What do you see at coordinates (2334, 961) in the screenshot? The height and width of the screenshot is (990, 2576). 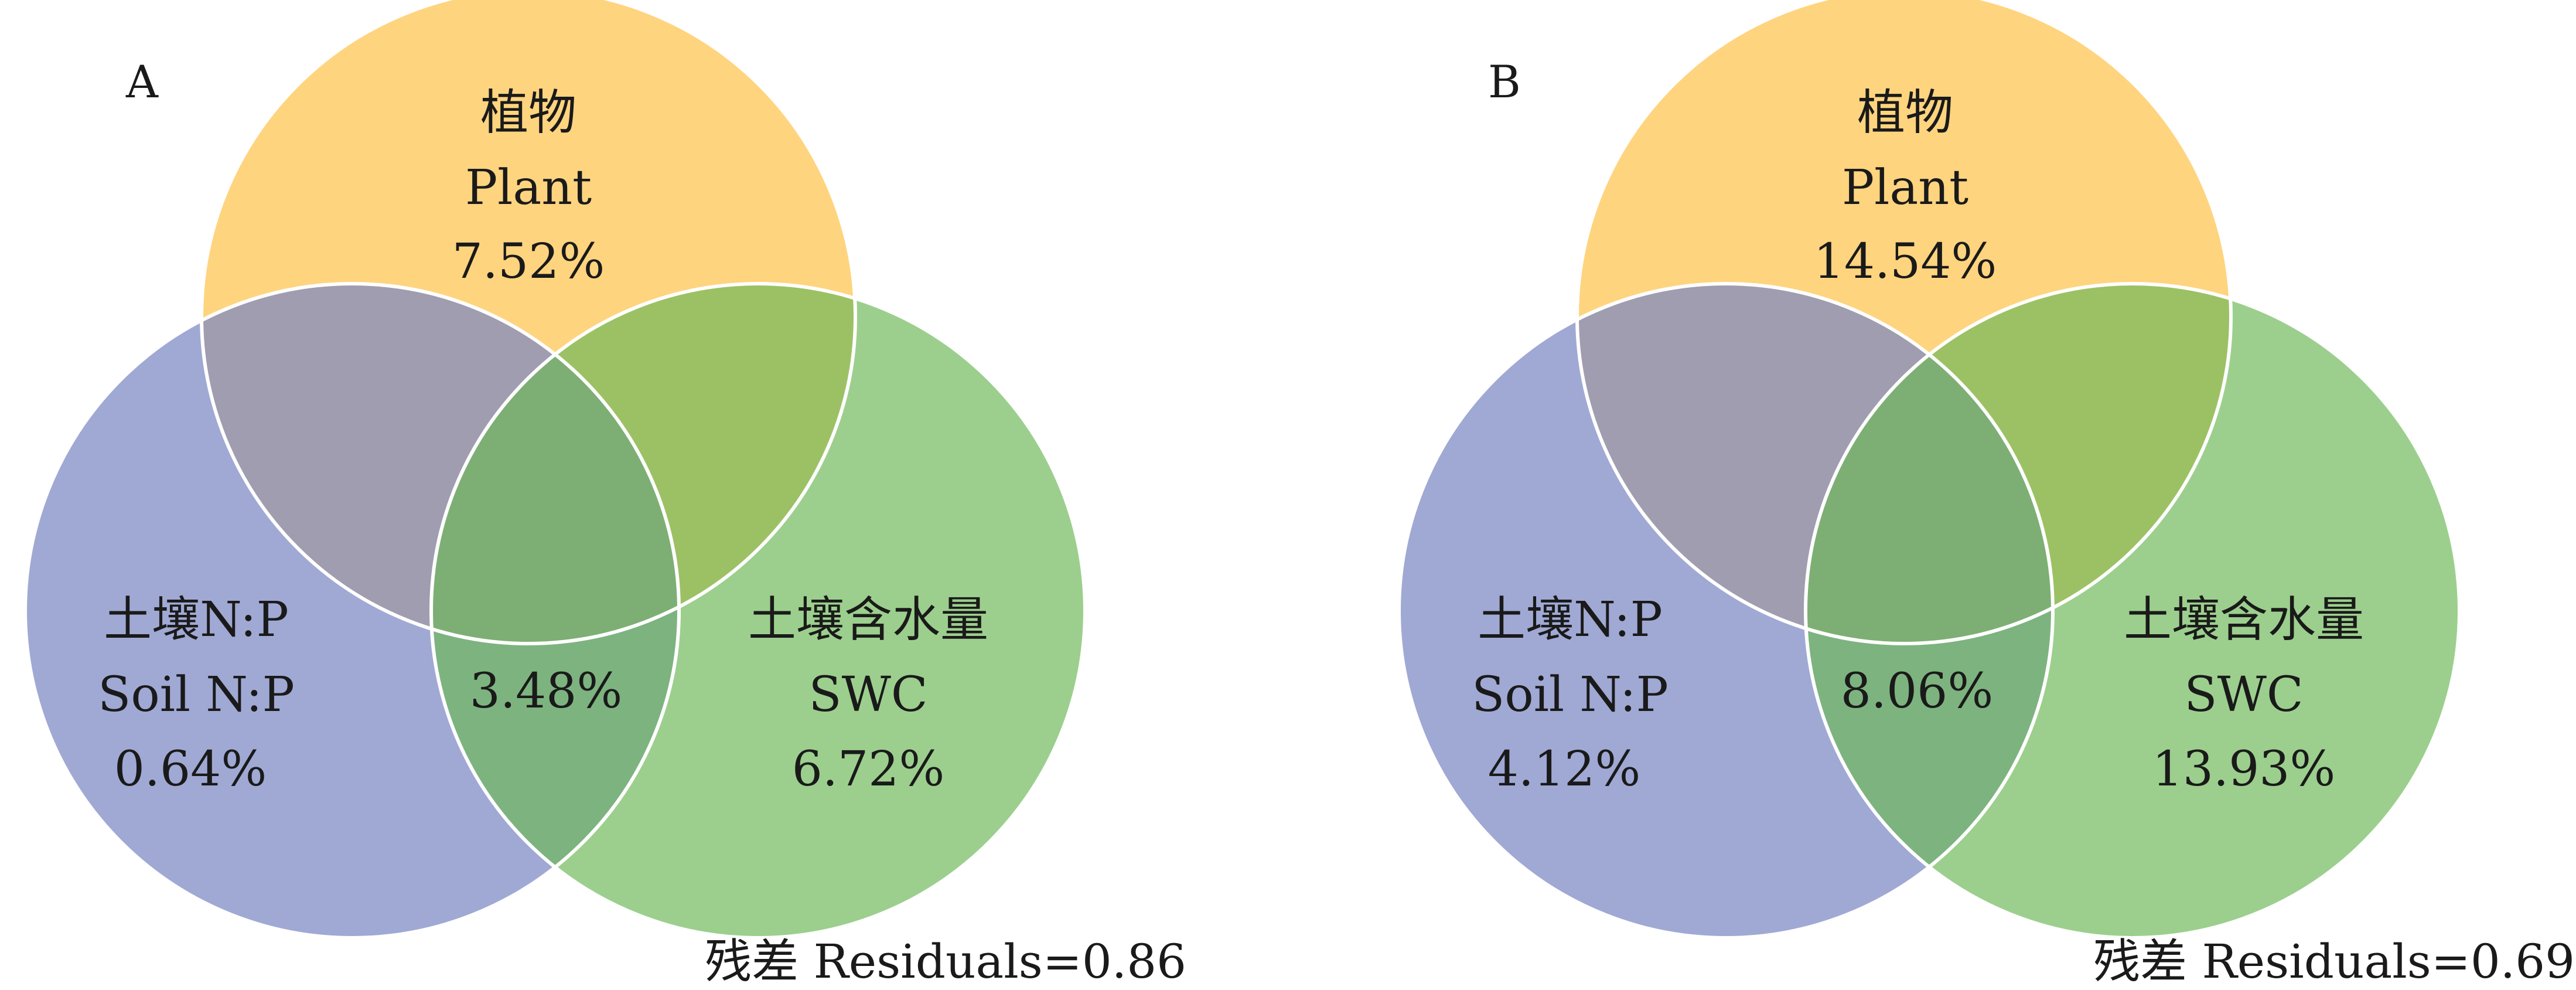 I see `residuals-label: 残差 Residuals=0.69` at bounding box center [2334, 961].